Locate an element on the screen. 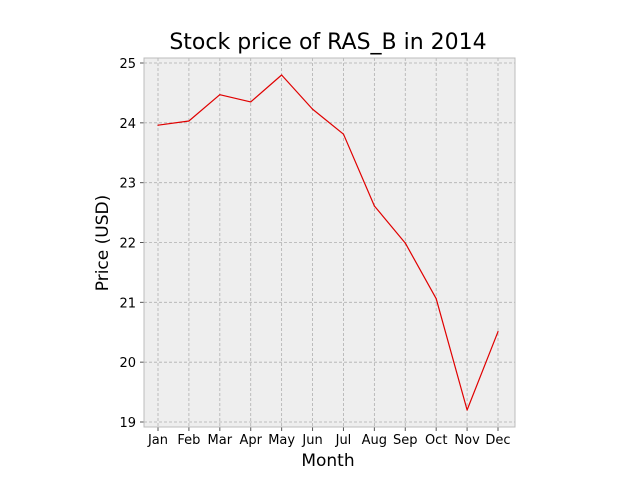  x-tick-label: Jan is located at coordinates (157, 440).